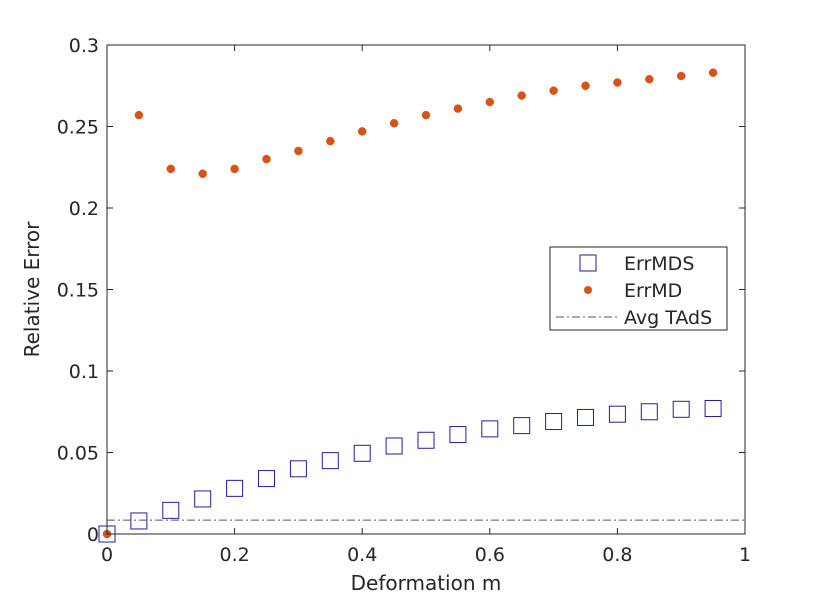  Describe the element at coordinates (588, 263) in the screenshot. I see `legend-marker-errmds` at that location.